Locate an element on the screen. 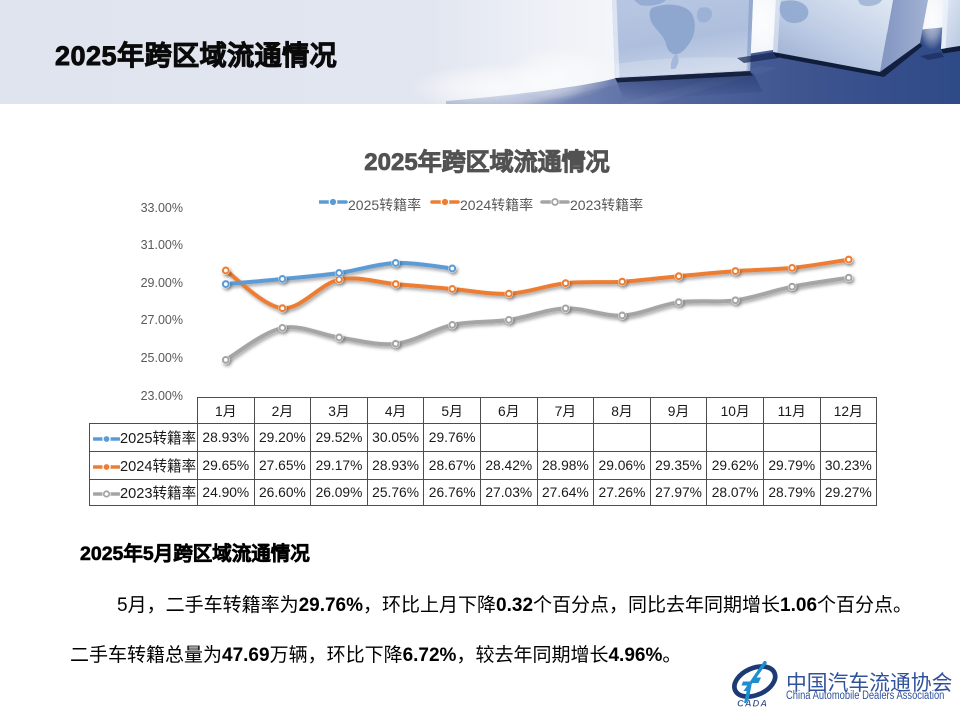 The height and width of the screenshot is (720, 960). svg-text: CADA is located at coordinates (752, 704).